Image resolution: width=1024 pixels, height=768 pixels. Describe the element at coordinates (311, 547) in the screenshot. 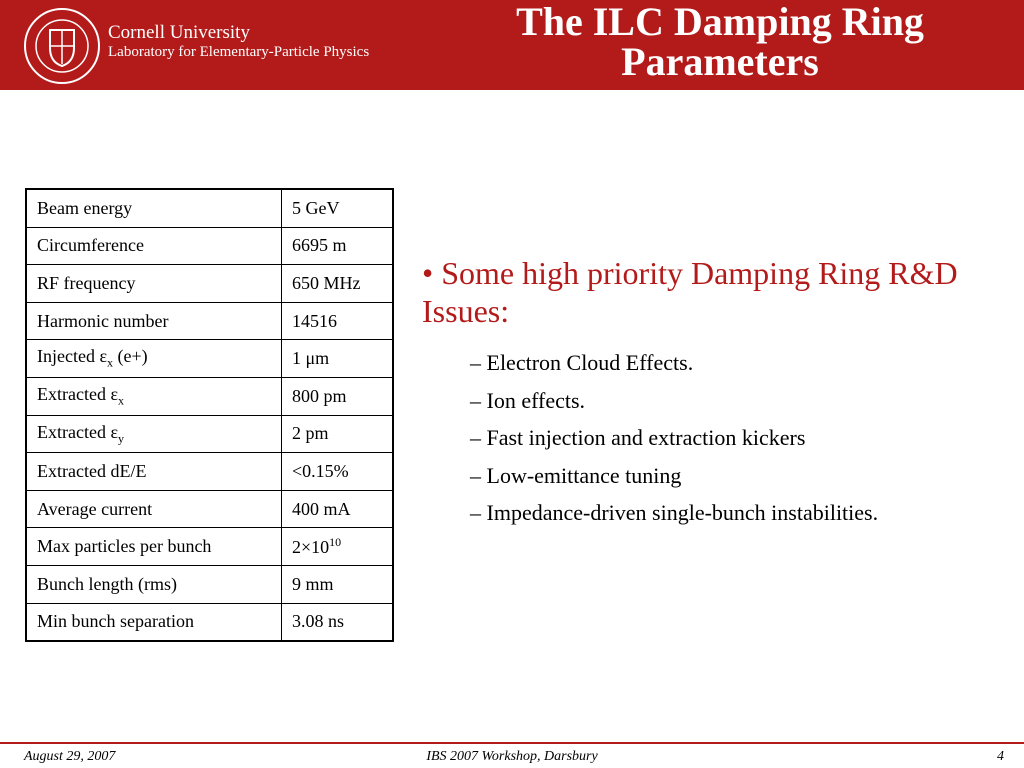

I see `cell-text: 2×10` at that location.